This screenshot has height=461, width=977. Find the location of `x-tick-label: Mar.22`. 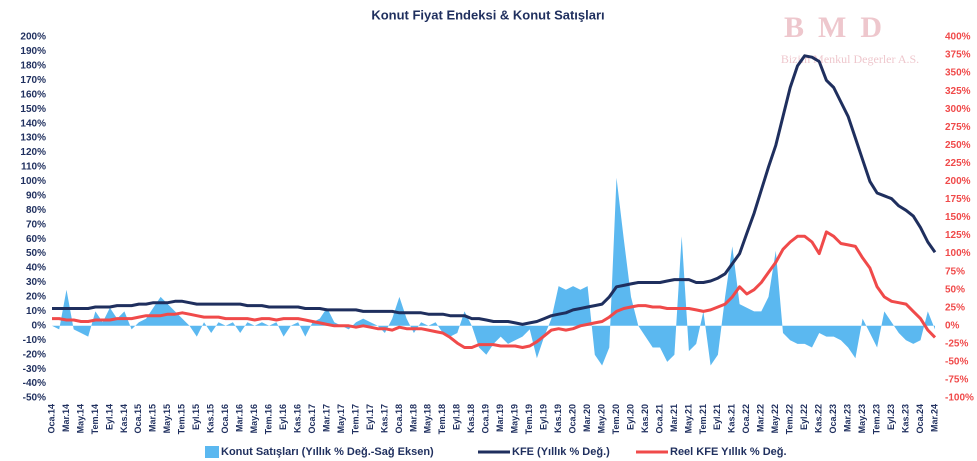

x-tick-label: Mar.22 is located at coordinates (761, 418).